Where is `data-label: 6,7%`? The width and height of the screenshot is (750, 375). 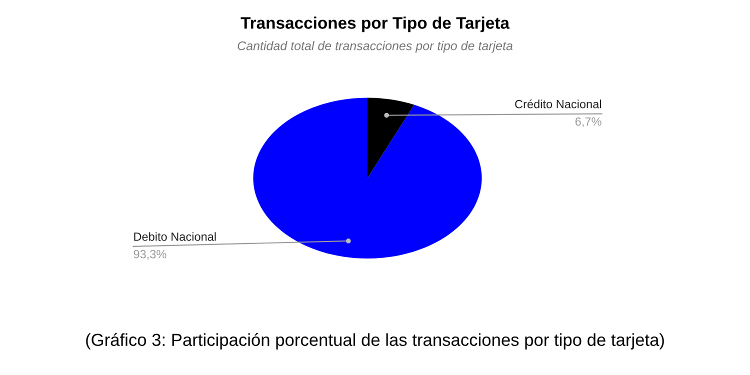 data-label: 6,7% is located at coordinates (588, 122).